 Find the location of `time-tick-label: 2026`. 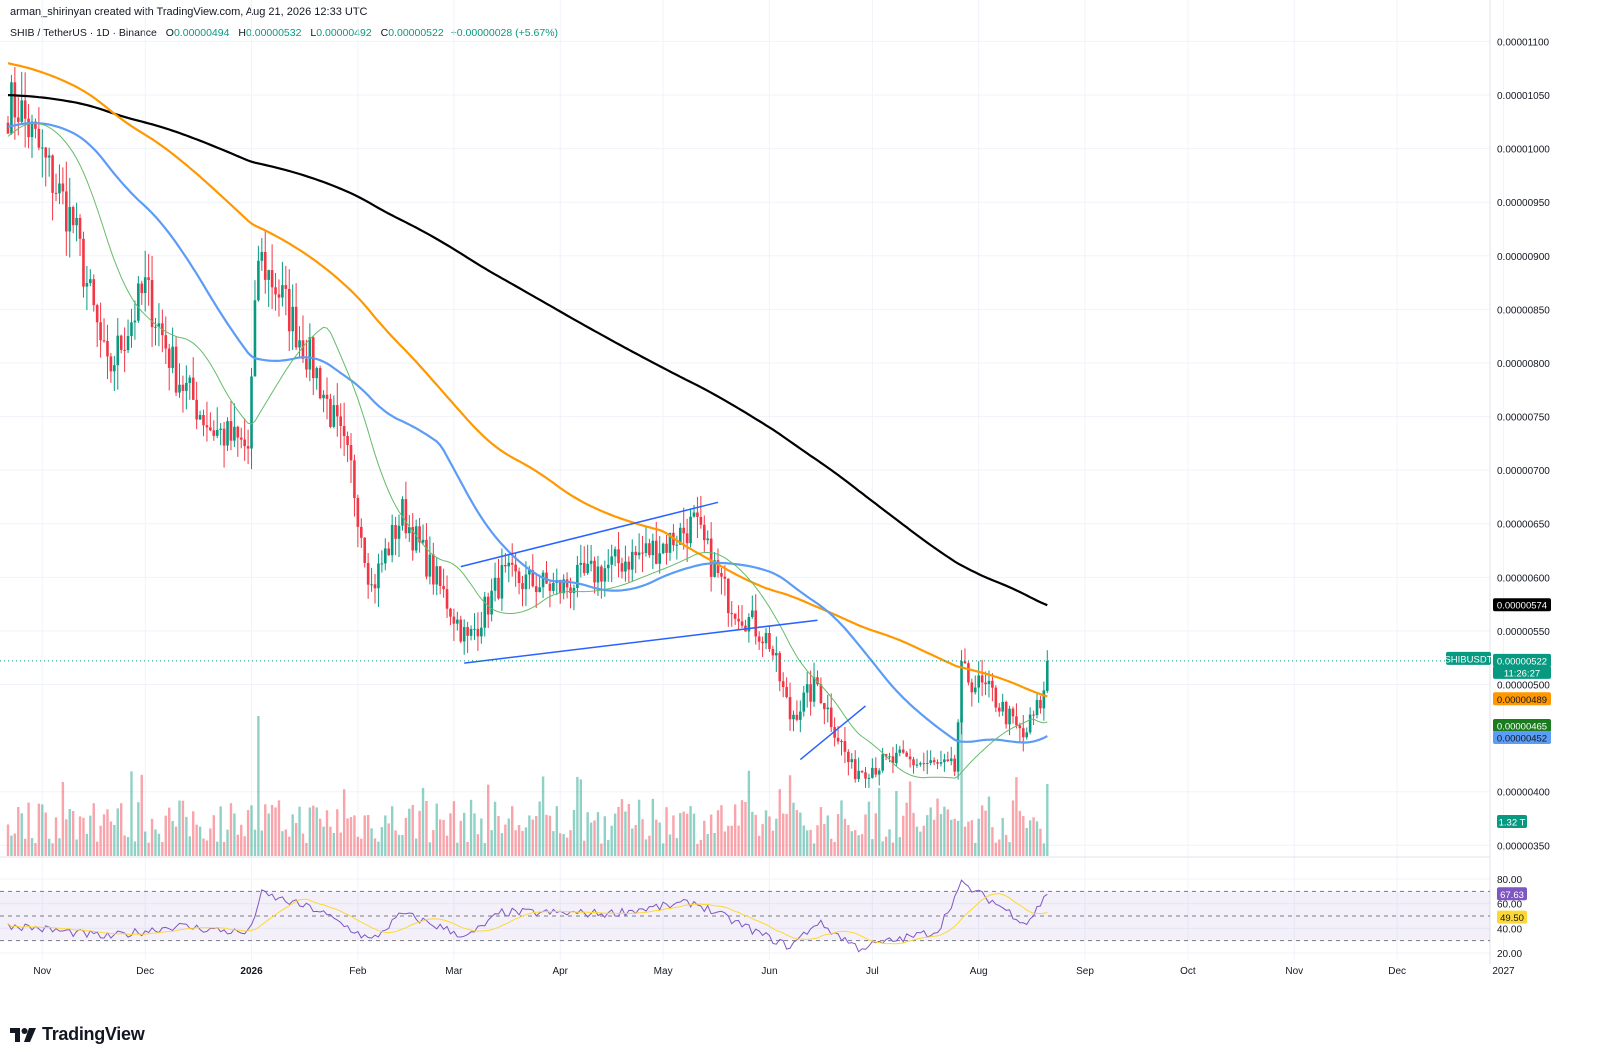

time-tick-label: 2026 is located at coordinates (251, 971).